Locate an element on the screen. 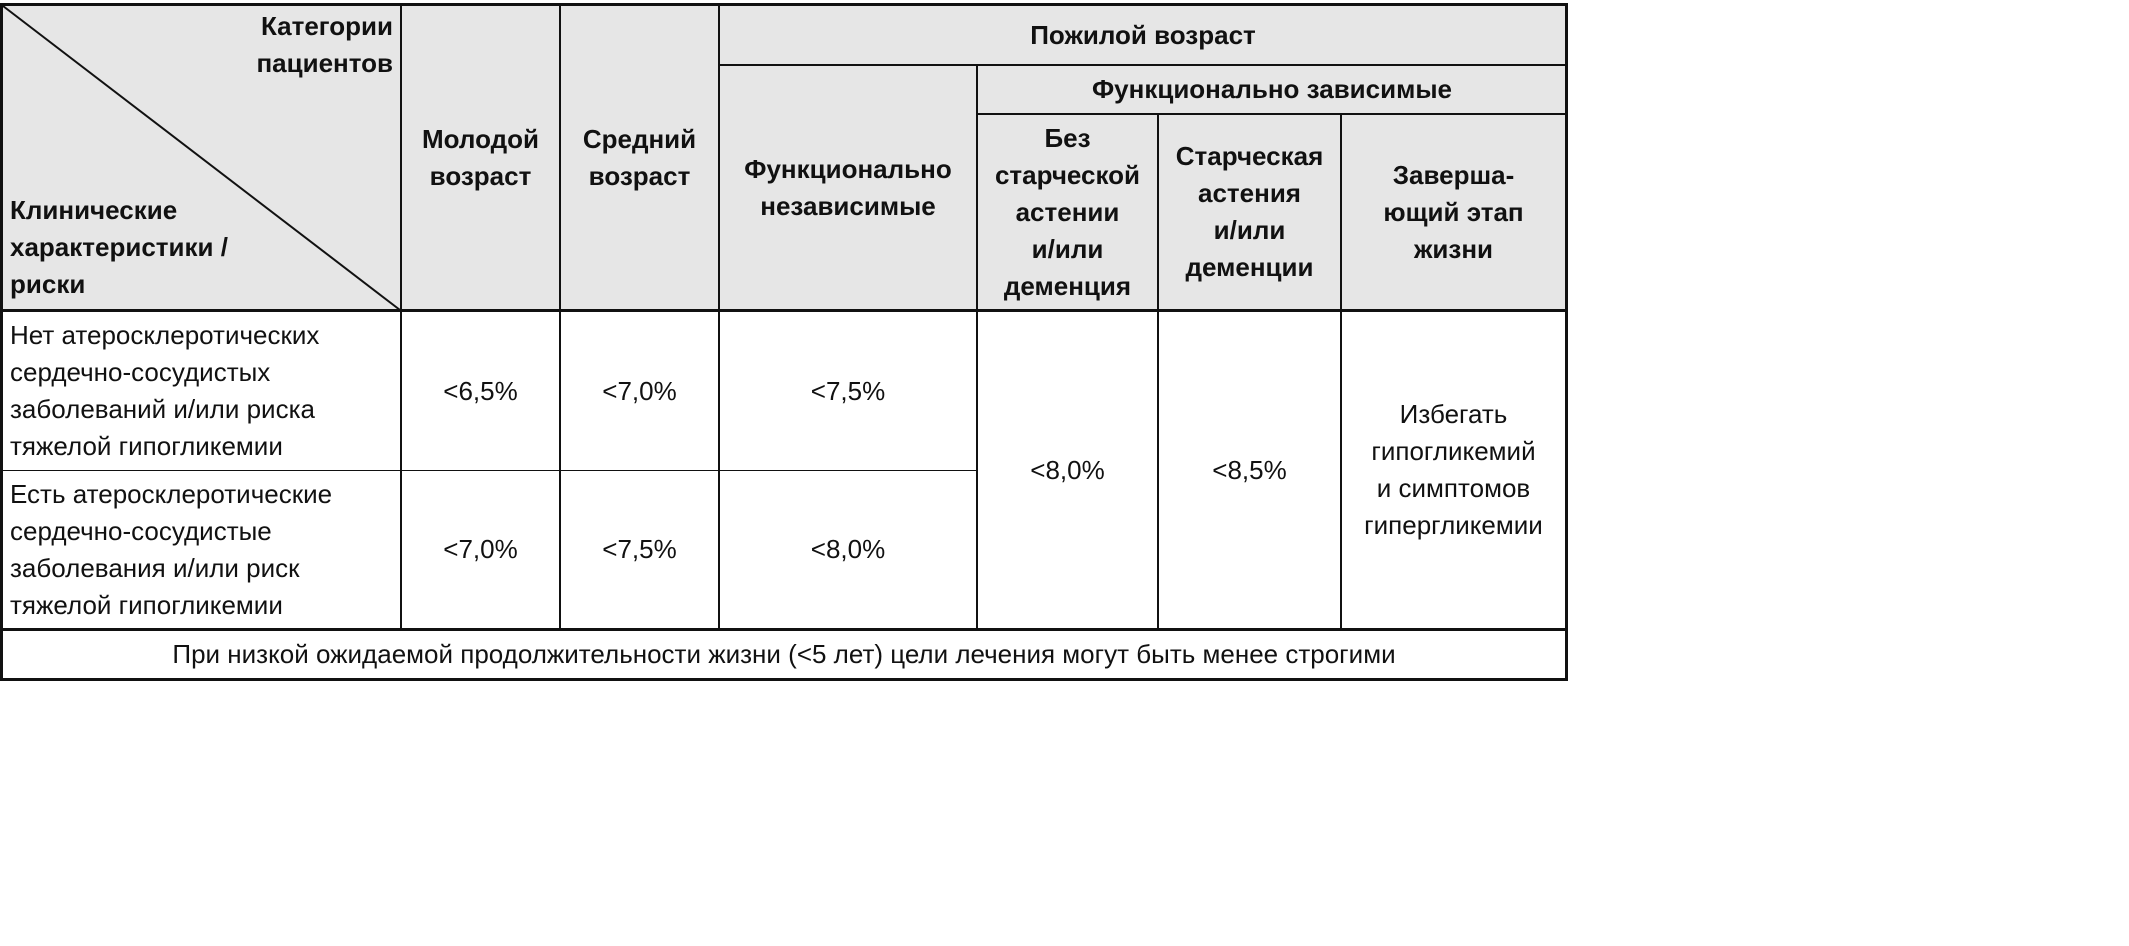 The image size is (2129, 946). line-dependent-bottom is located at coordinates (1271, 114).